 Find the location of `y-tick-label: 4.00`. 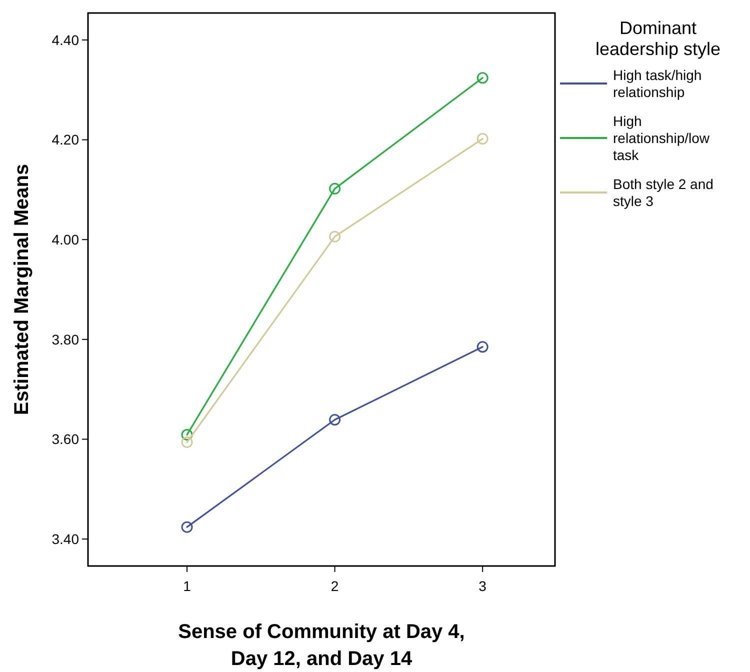

y-tick-label: 4.00 is located at coordinates (66, 239).